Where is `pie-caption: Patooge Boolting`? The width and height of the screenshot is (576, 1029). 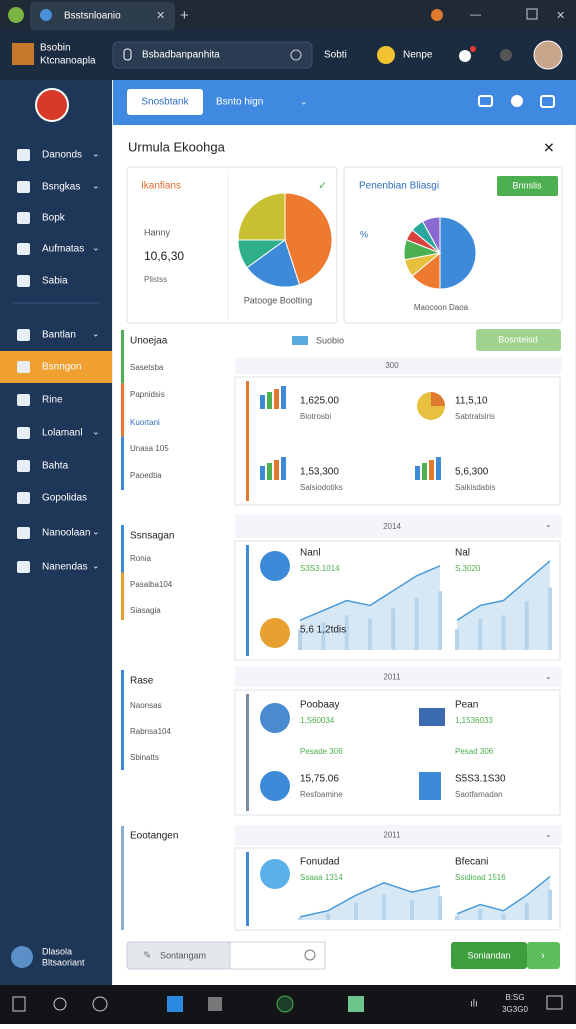
pie-caption: Patooge Boolting is located at coordinates (278, 300).